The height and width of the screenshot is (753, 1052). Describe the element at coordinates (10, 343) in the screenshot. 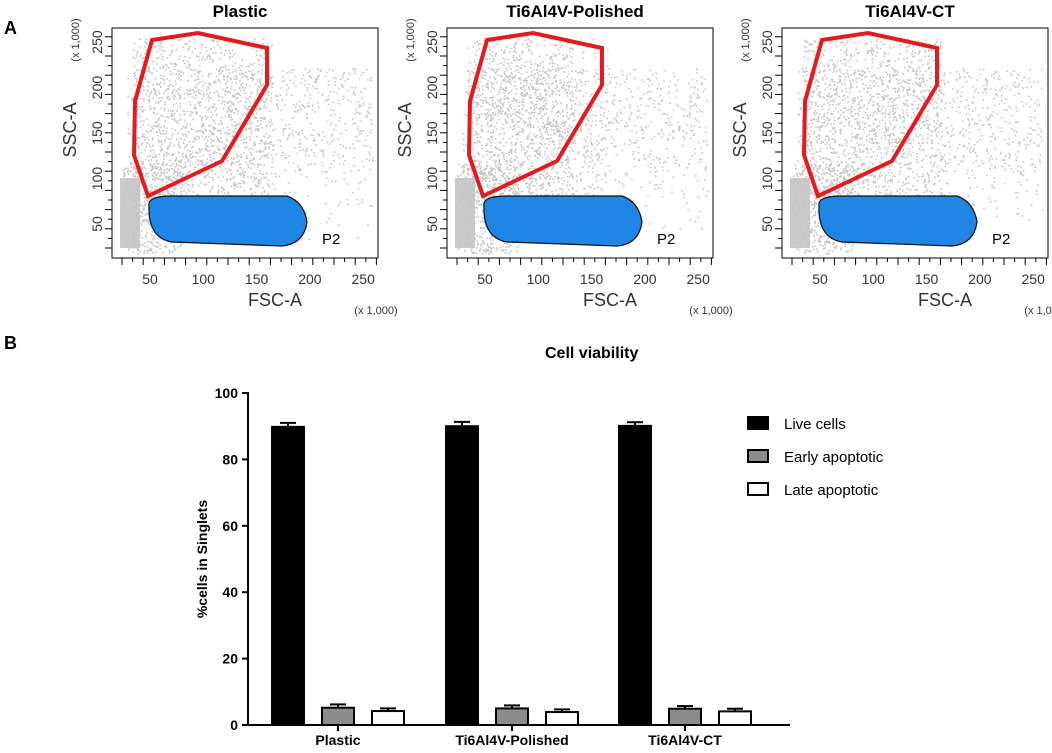

I see `panel-label-b: B` at that location.